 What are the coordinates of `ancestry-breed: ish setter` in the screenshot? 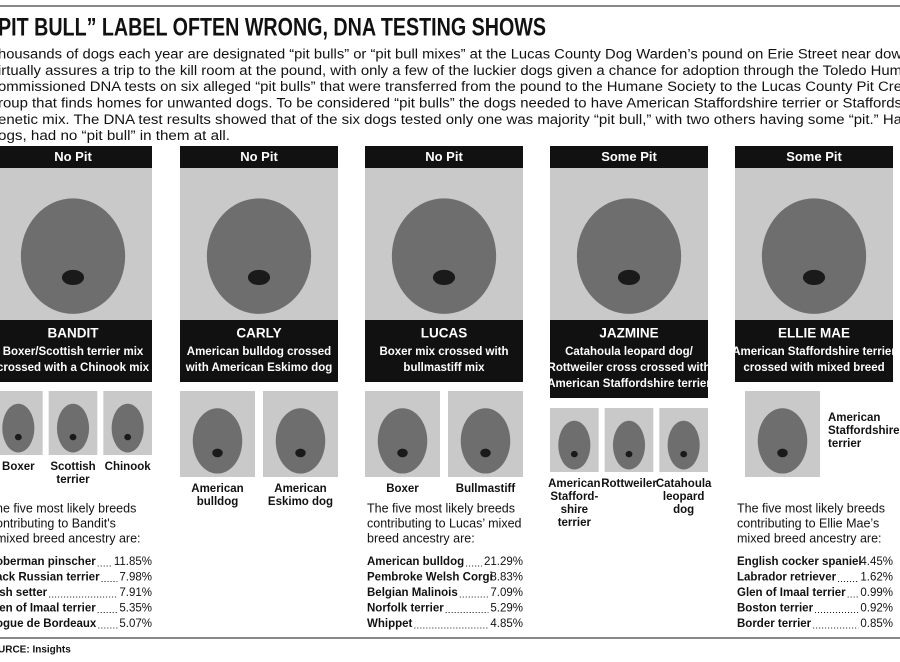 It's located at (24, 593).